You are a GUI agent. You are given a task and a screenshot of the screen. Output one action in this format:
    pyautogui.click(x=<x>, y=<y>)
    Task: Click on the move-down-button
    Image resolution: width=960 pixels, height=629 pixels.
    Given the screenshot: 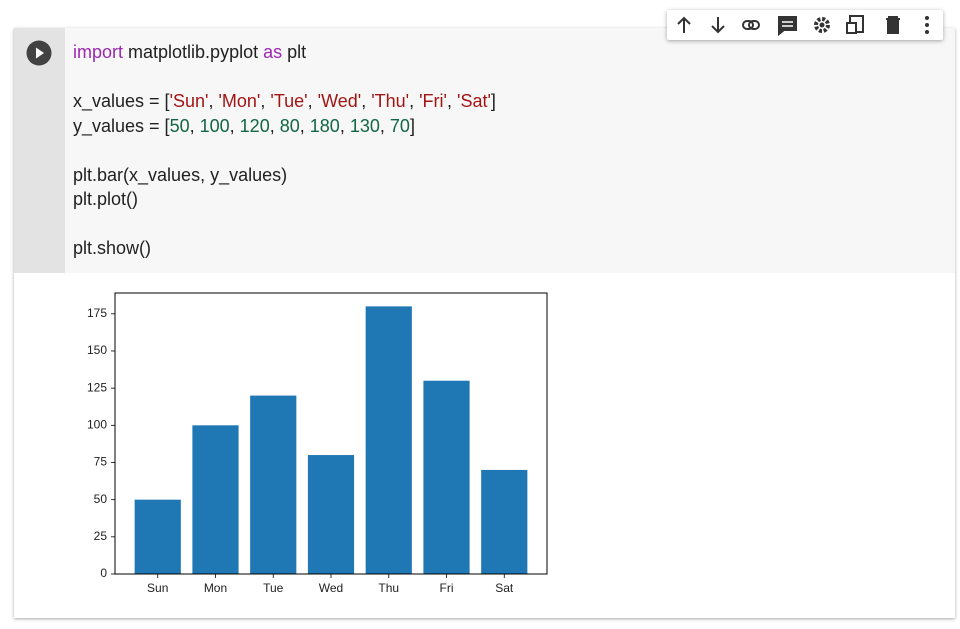 What is the action you would take?
    pyautogui.click(x=718, y=25)
    